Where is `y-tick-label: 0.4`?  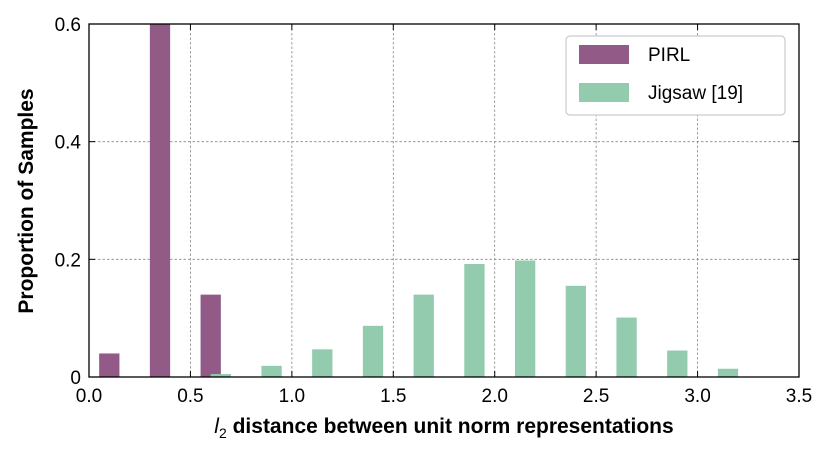
y-tick-label: 0.4 is located at coordinates (68, 143).